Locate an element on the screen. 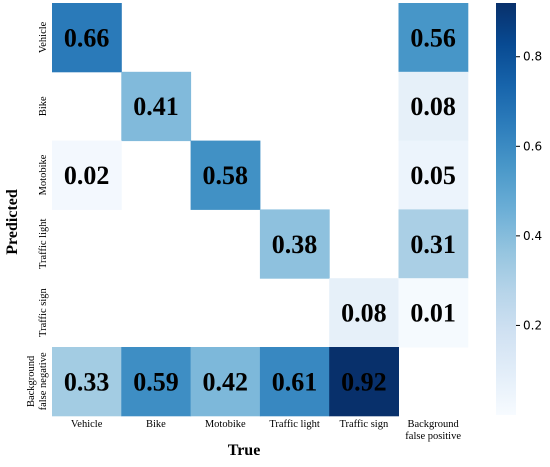 This screenshot has width=550, height=467. cell-value-label: 0.31 is located at coordinates (433, 244).